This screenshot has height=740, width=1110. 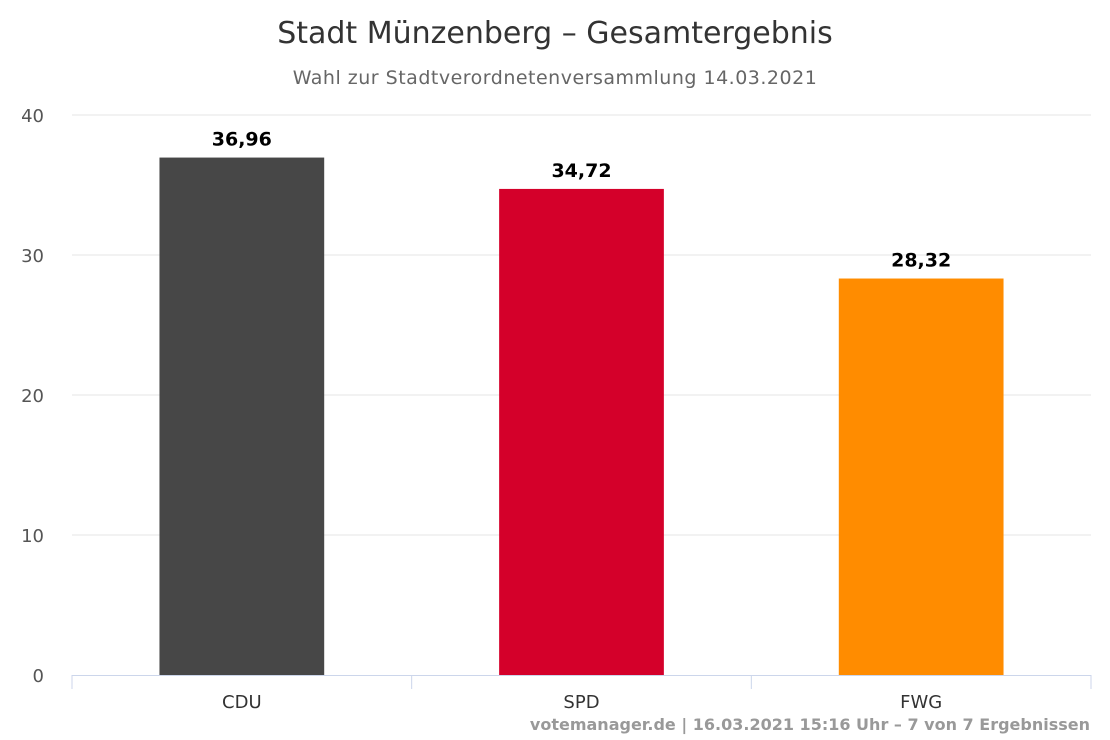 What do you see at coordinates (242, 140) in the screenshot?
I see `data-label: 36,96` at bounding box center [242, 140].